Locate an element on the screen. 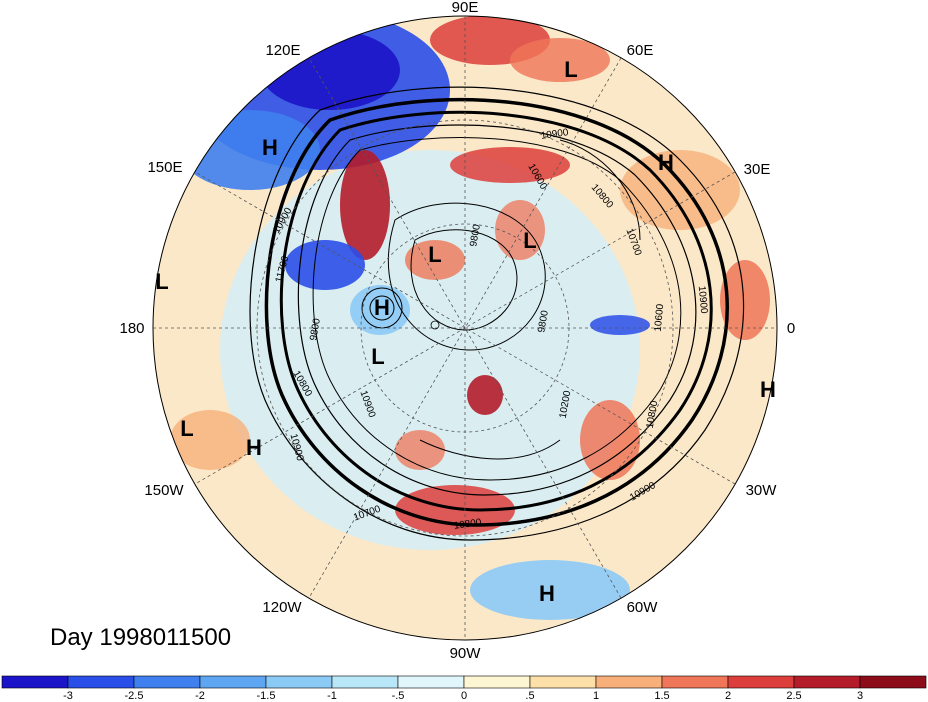  colorbar-tick-label: -1.5 is located at coordinates (266, 696).